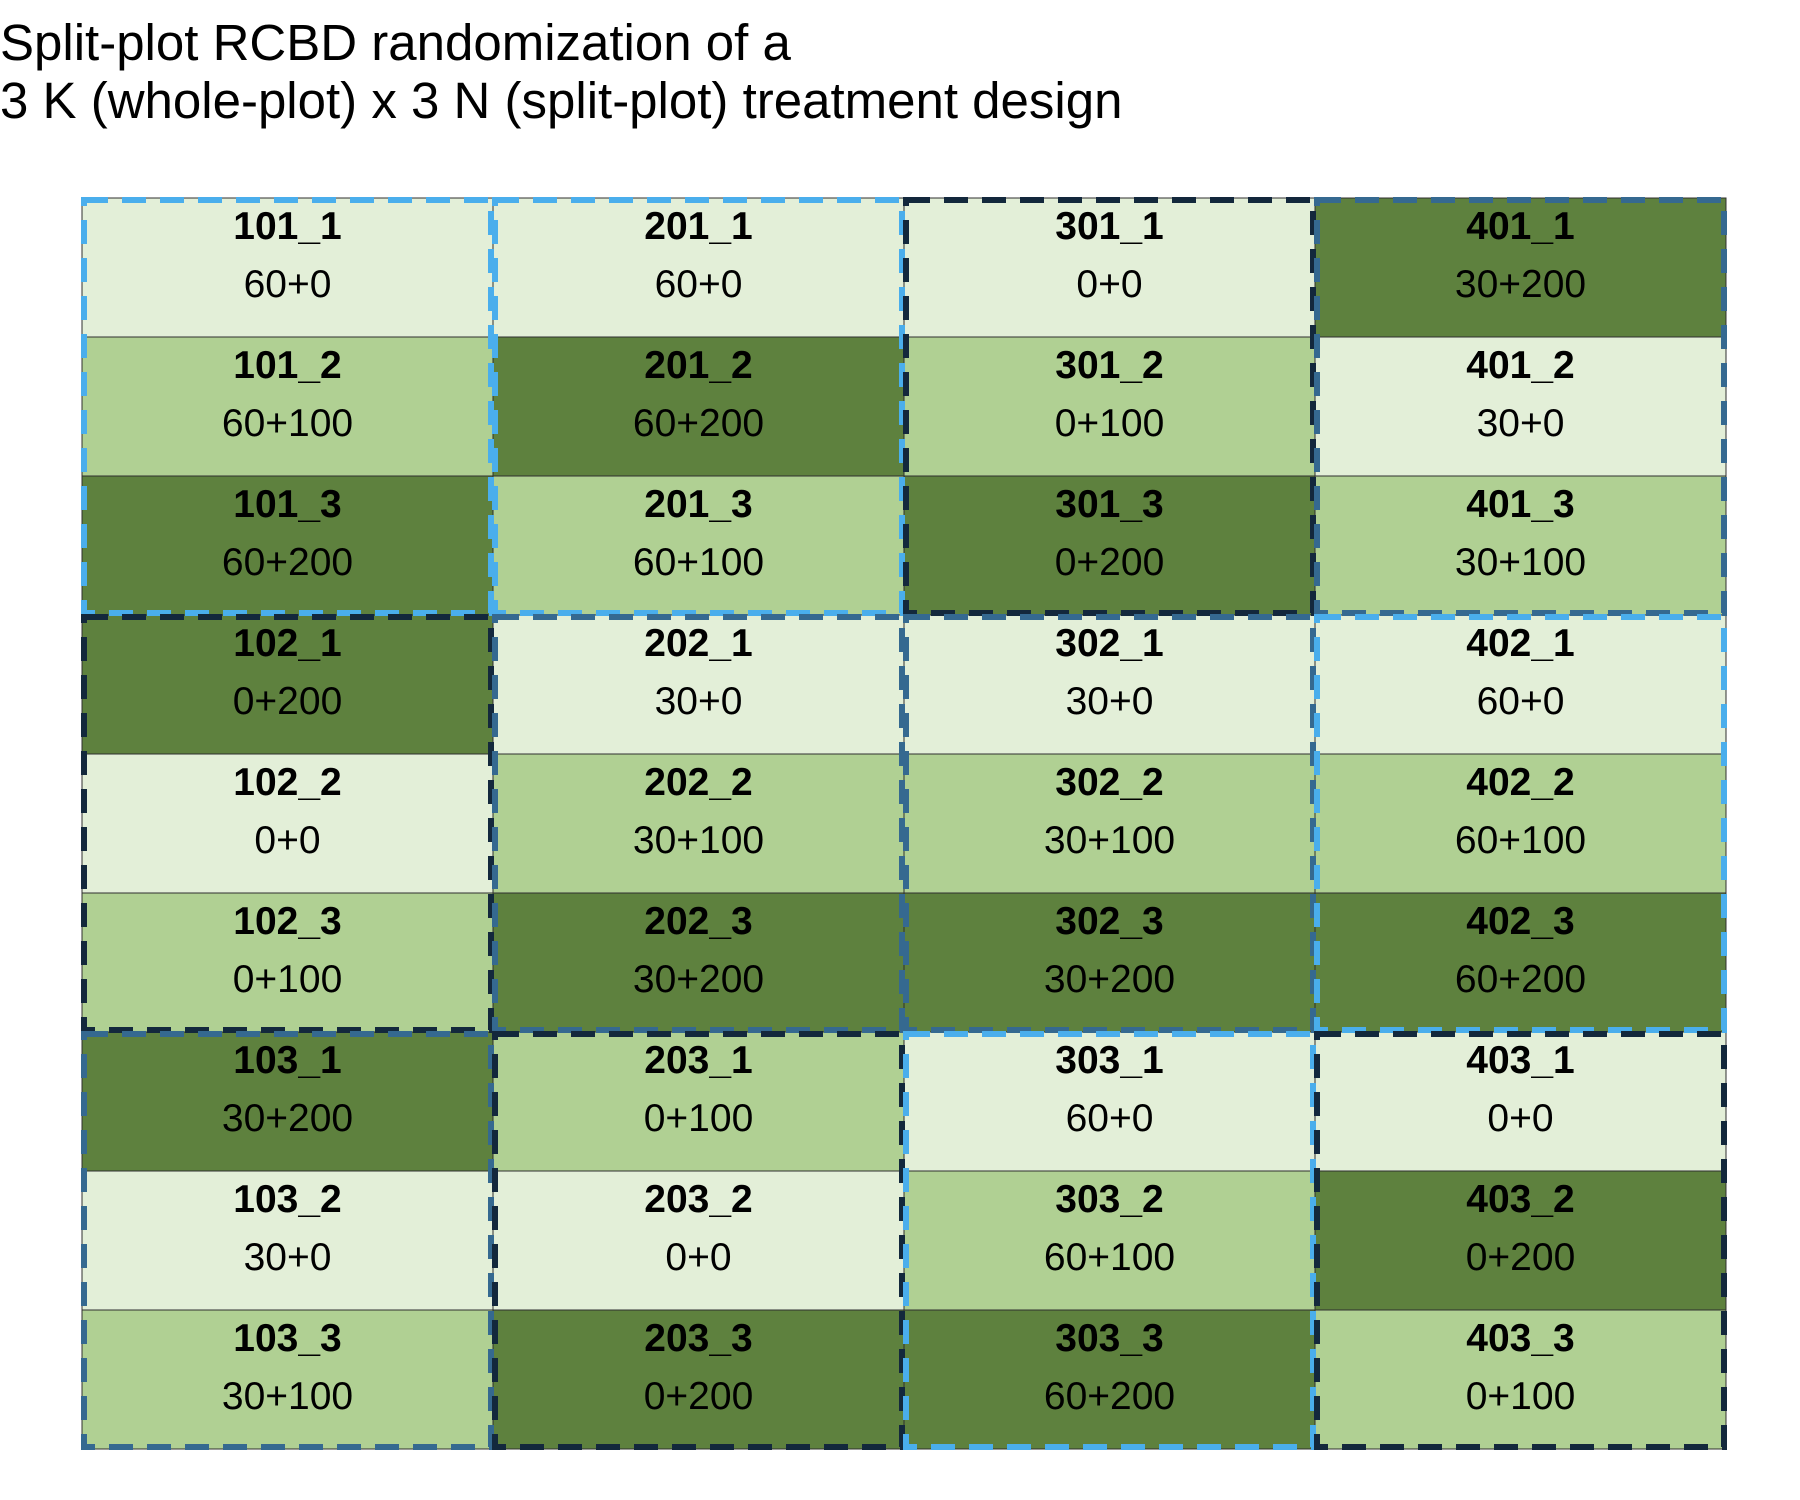 The width and height of the screenshot is (1800, 1500). I want to click on subplot-id: 302_1, so click(1109, 643).